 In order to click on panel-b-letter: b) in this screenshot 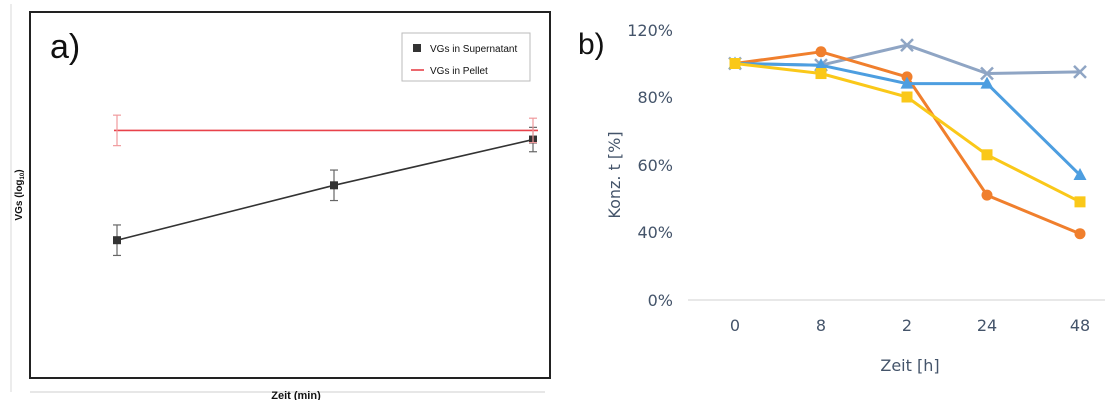, I will do `click(591, 44)`.